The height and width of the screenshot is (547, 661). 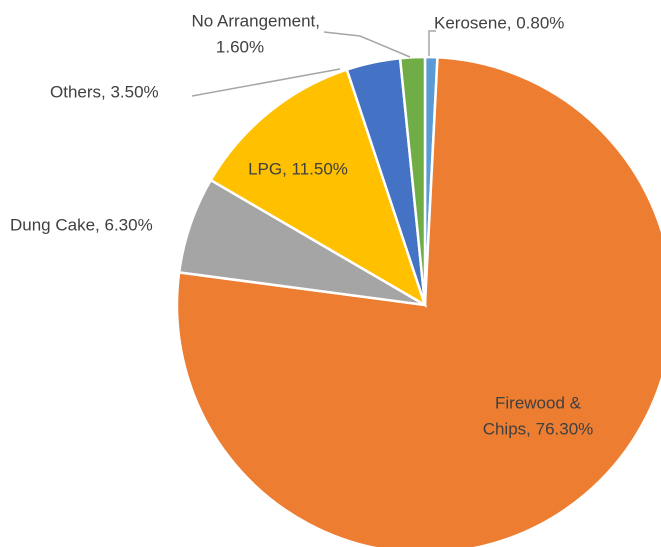 I want to click on data-label: No Arrangement,, so click(x=255, y=20).